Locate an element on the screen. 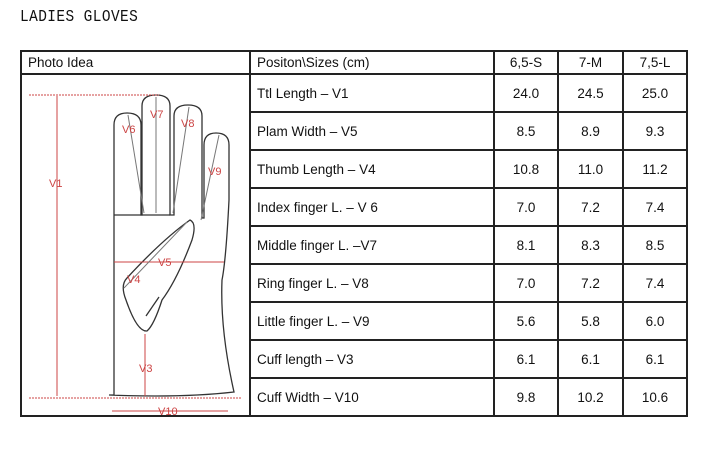 This screenshot has width=711, height=458. glove-outline is located at coordinates (171, 245).